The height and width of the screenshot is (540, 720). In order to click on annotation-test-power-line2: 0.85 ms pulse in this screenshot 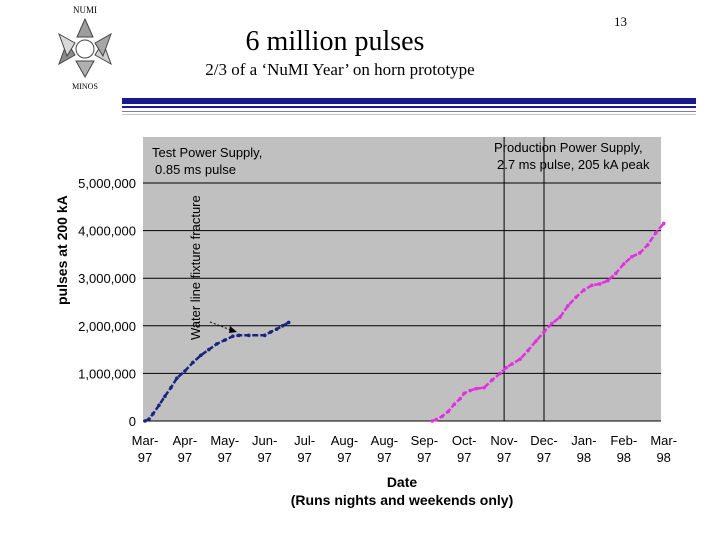, I will do `click(195, 169)`.